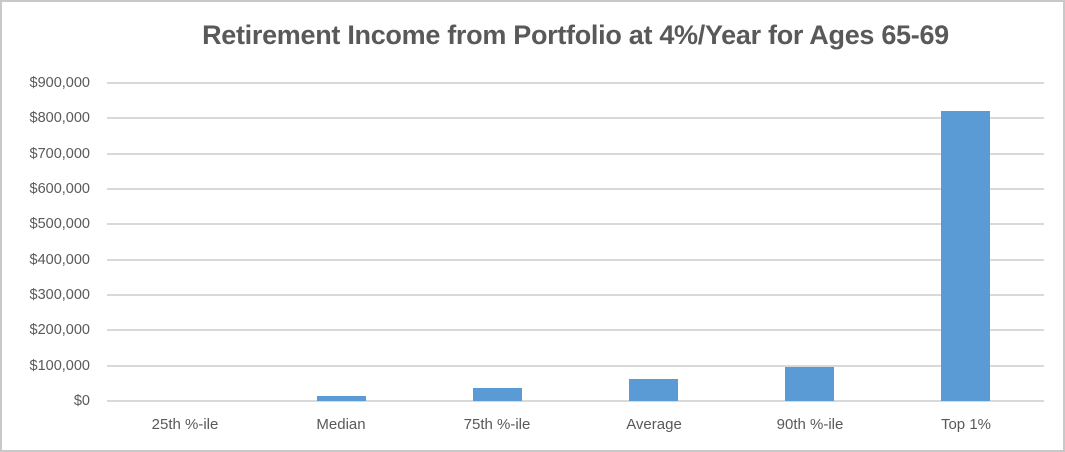 This screenshot has height=452, width=1065. I want to click on x-axis-category-label: 25th %-ile, so click(185, 424).